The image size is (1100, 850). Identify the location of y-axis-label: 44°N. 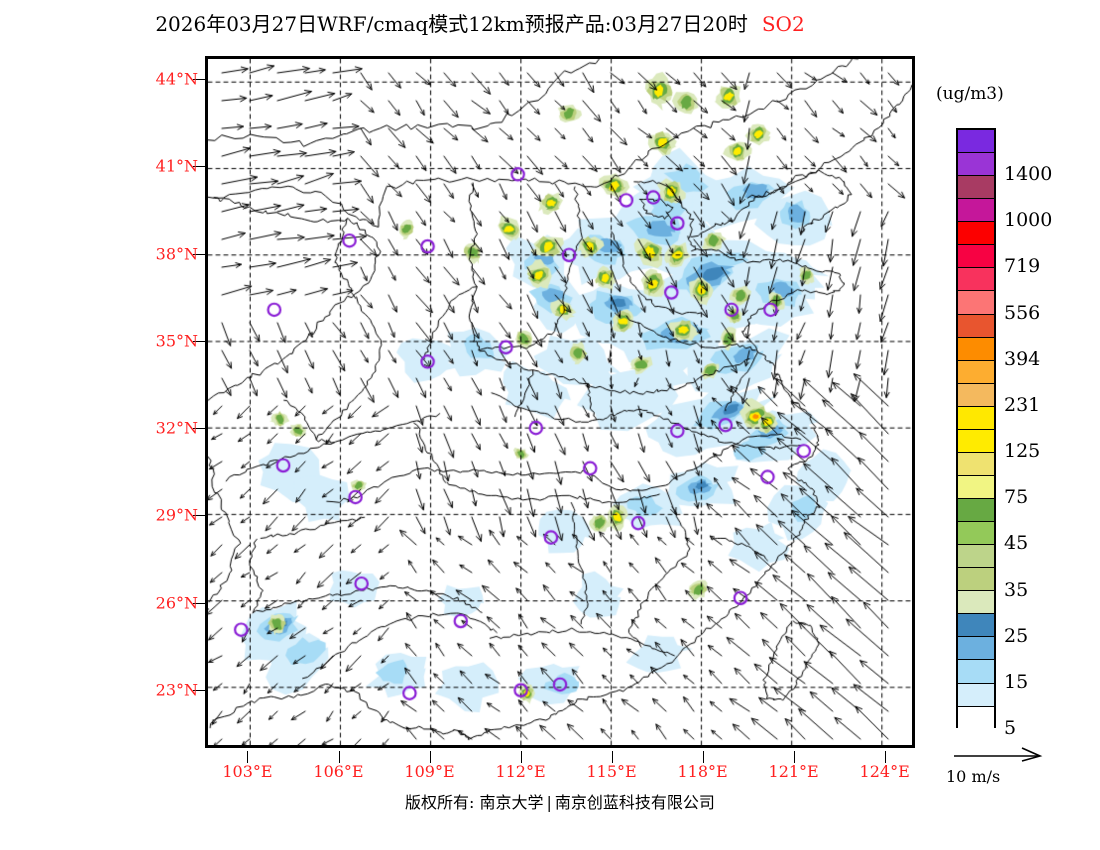
(176, 79).